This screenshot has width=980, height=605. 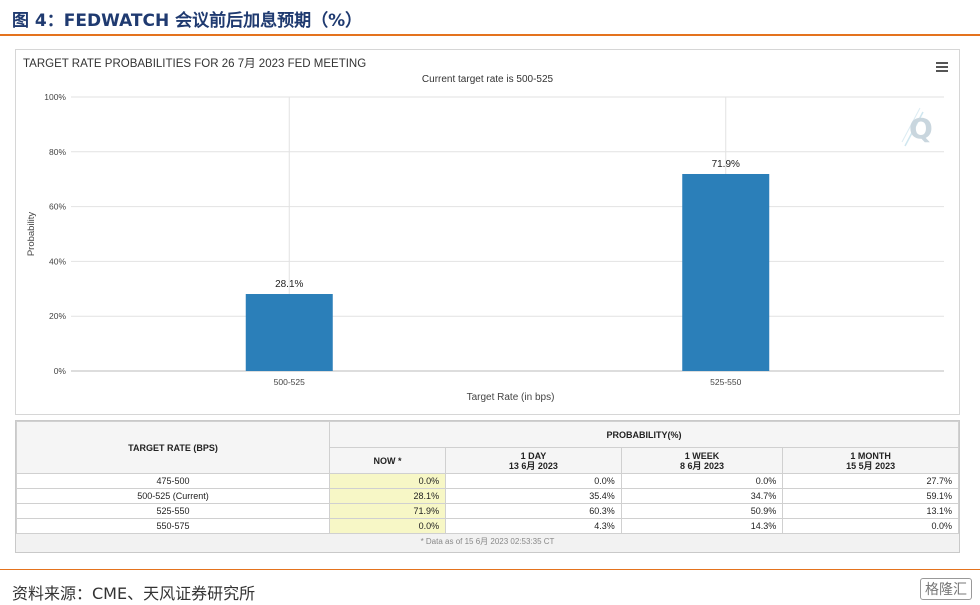 What do you see at coordinates (60, 371) in the screenshot?
I see `y-tick-label: 0%` at bounding box center [60, 371].